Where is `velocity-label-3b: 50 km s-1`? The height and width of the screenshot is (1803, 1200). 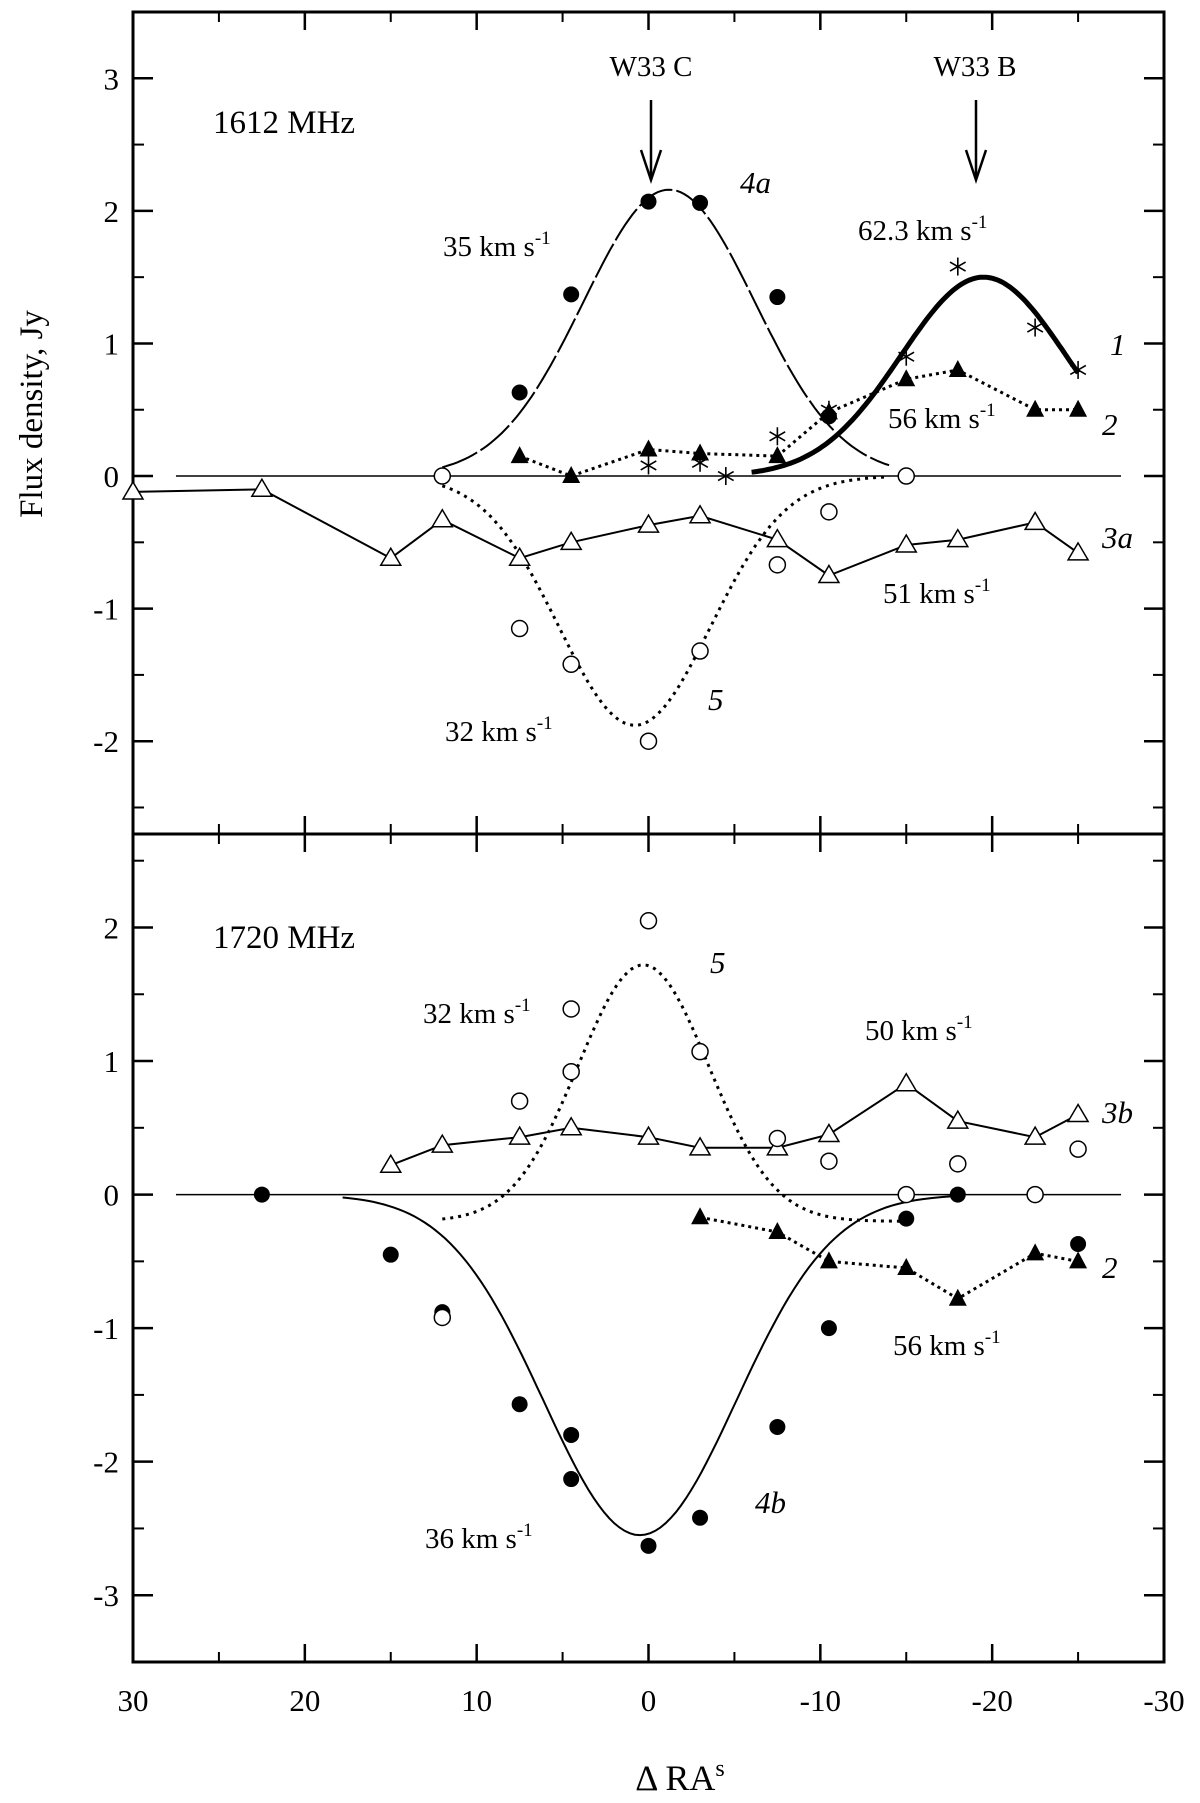 velocity-label-3b: 50 km s-1 is located at coordinates (919, 1029).